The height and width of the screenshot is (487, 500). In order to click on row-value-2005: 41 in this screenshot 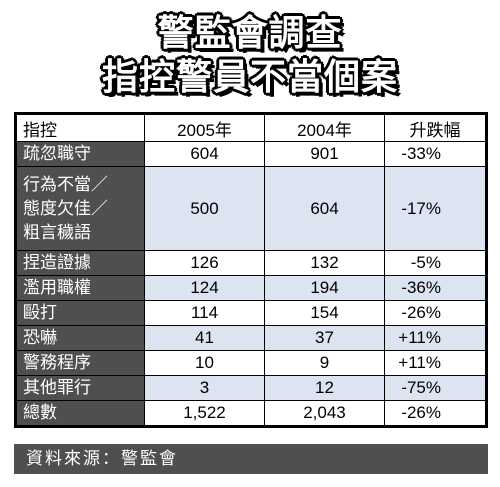, I will do `click(204, 338)`.